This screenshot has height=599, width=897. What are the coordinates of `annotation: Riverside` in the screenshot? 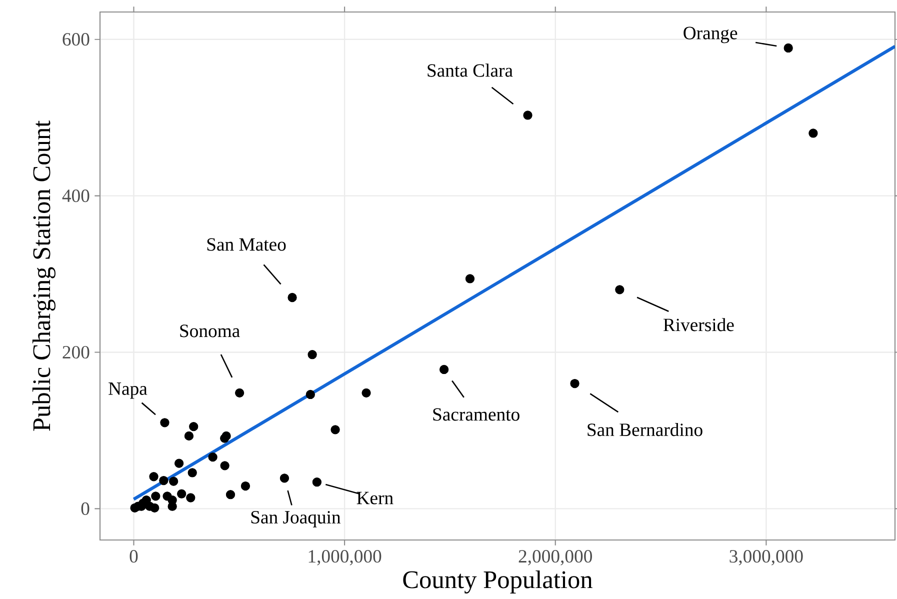 It's located at (698, 325).